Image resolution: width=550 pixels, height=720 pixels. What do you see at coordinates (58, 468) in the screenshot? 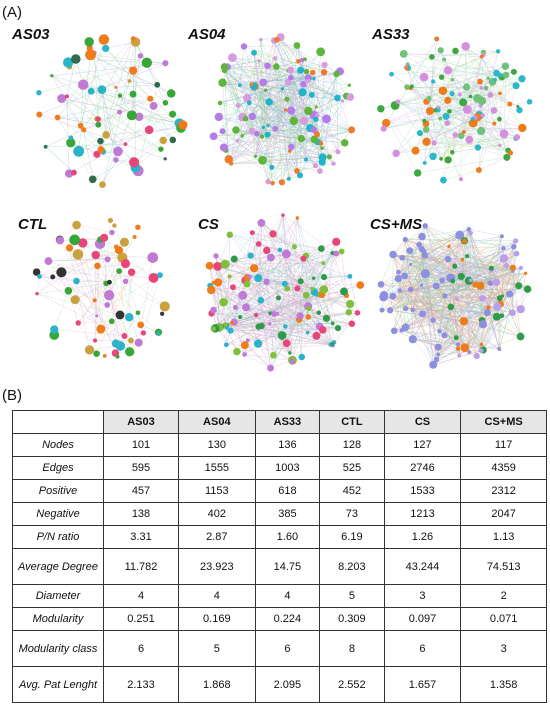
I see `row-label: Edges` at bounding box center [58, 468].